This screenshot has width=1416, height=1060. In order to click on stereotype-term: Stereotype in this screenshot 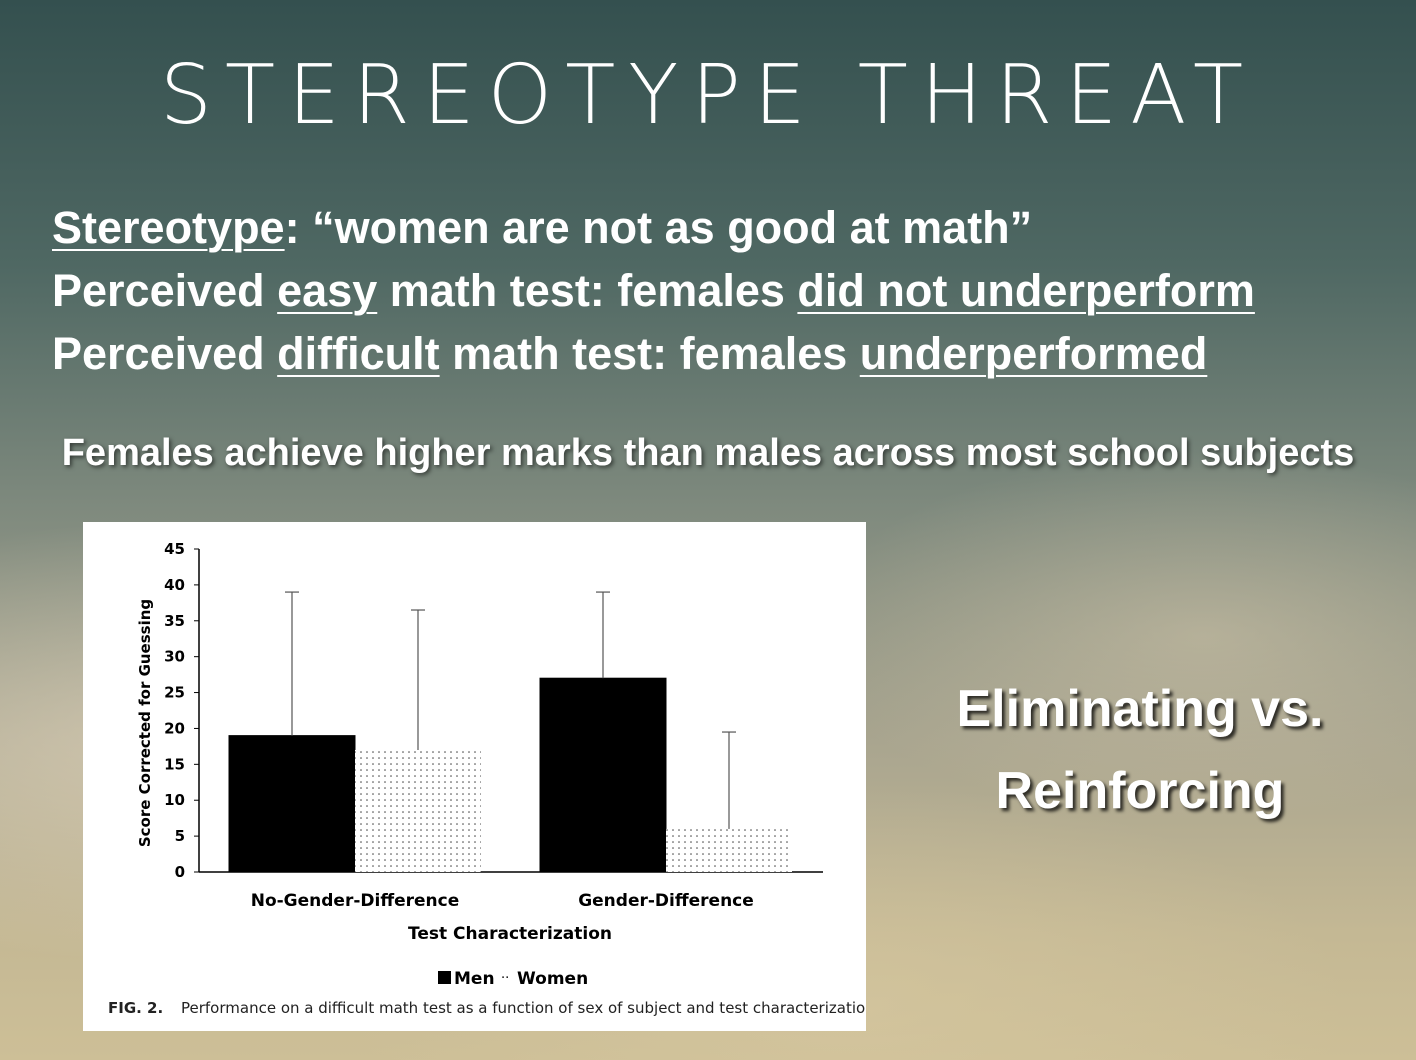, I will do `click(168, 227)`.